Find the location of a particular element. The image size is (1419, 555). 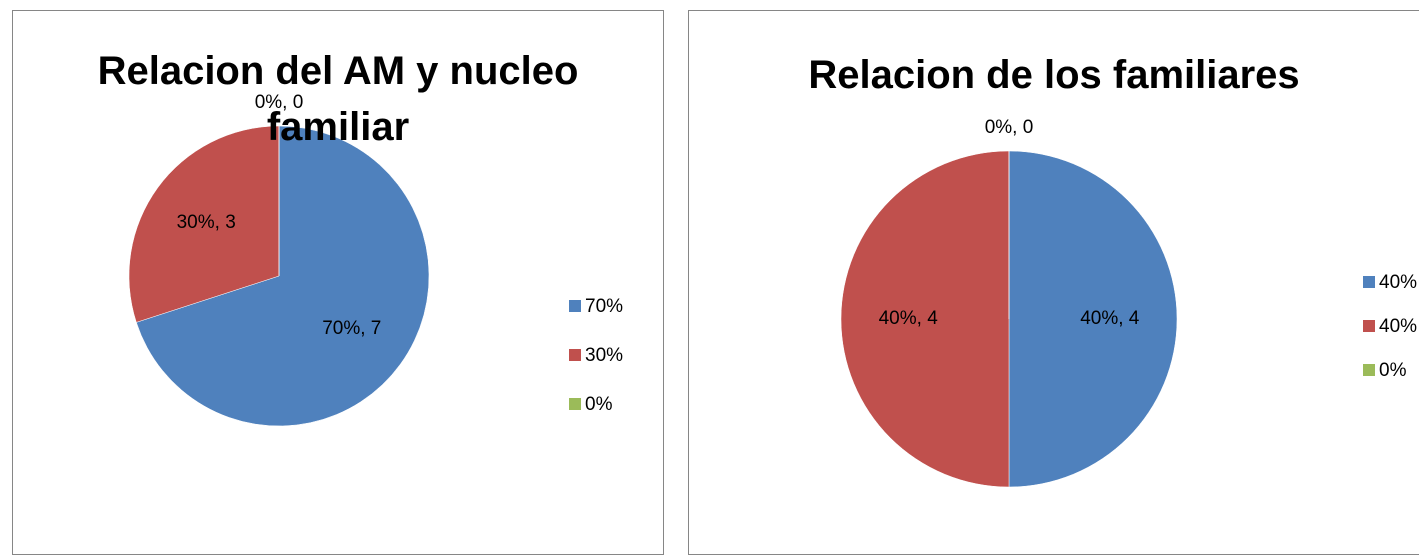

legend-label: 70% is located at coordinates (604, 306).